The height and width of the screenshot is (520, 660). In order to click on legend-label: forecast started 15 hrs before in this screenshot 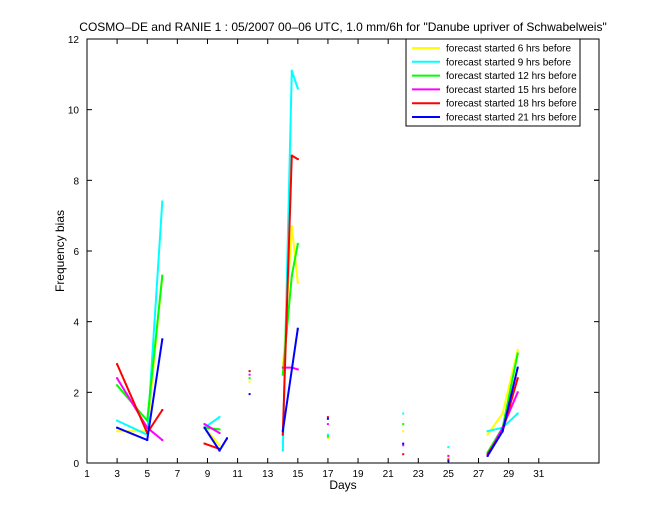, I will do `click(511, 90)`.